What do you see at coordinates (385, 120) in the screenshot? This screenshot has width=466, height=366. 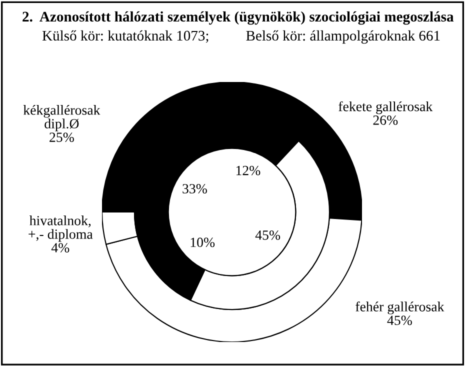 I see `data-label: 26%` at bounding box center [385, 120].